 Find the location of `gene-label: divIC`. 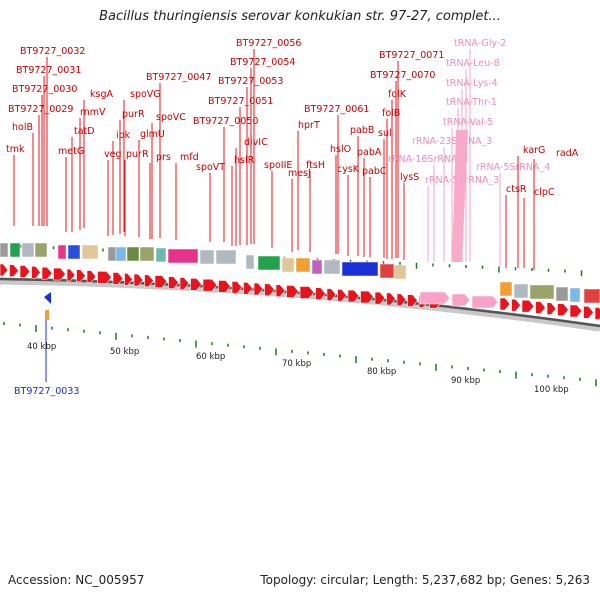

gene-label: divIC is located at coordinates (256, 142).